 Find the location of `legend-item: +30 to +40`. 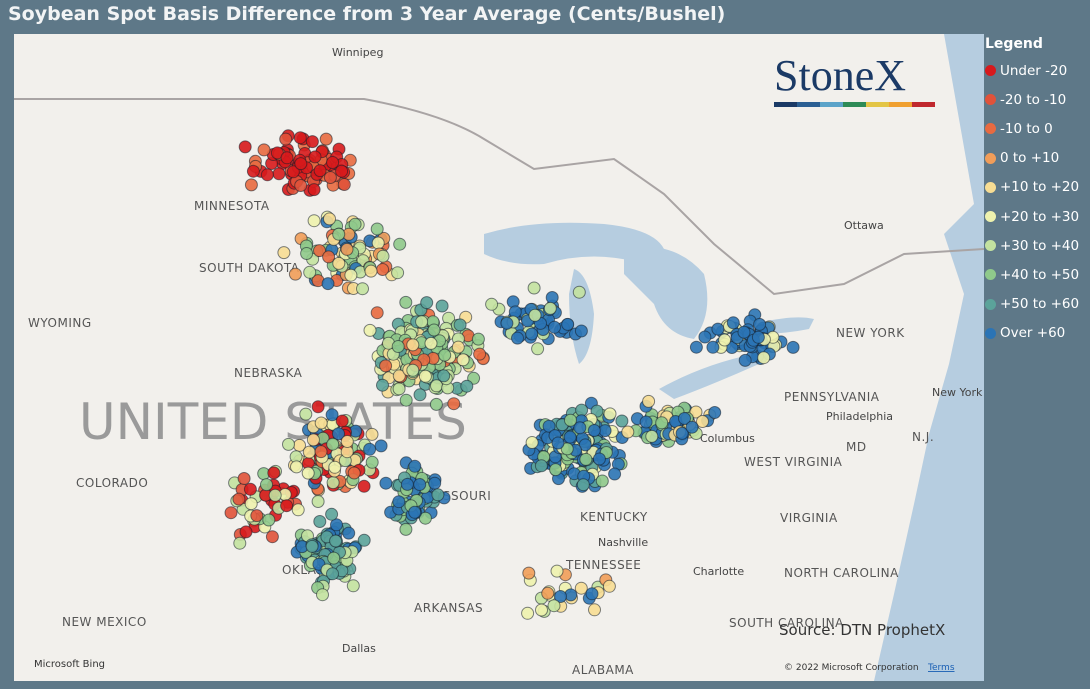

legend-item: +30 to +40 is located at coordinates (1037, 245).